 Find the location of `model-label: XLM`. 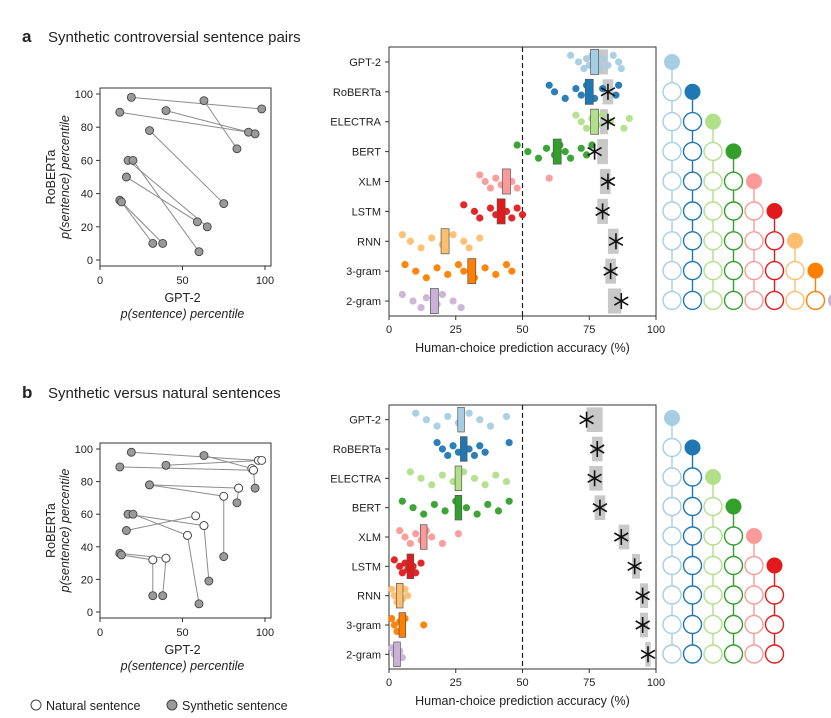

model-label: XLM is located at coordinates (369, 538).